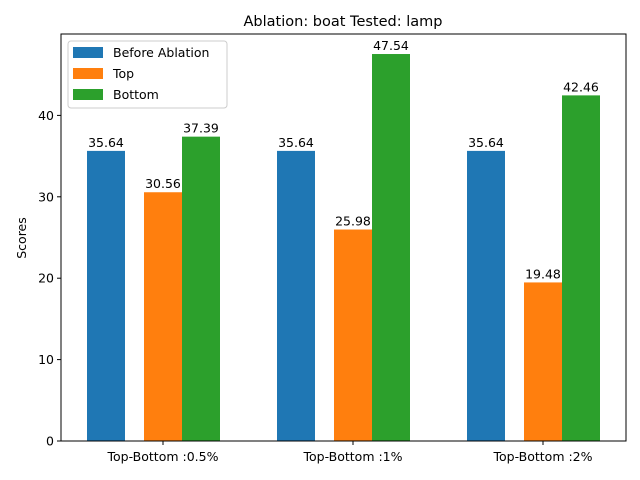  I want to click on bar-value-label: 47.54, so click(391, 45).